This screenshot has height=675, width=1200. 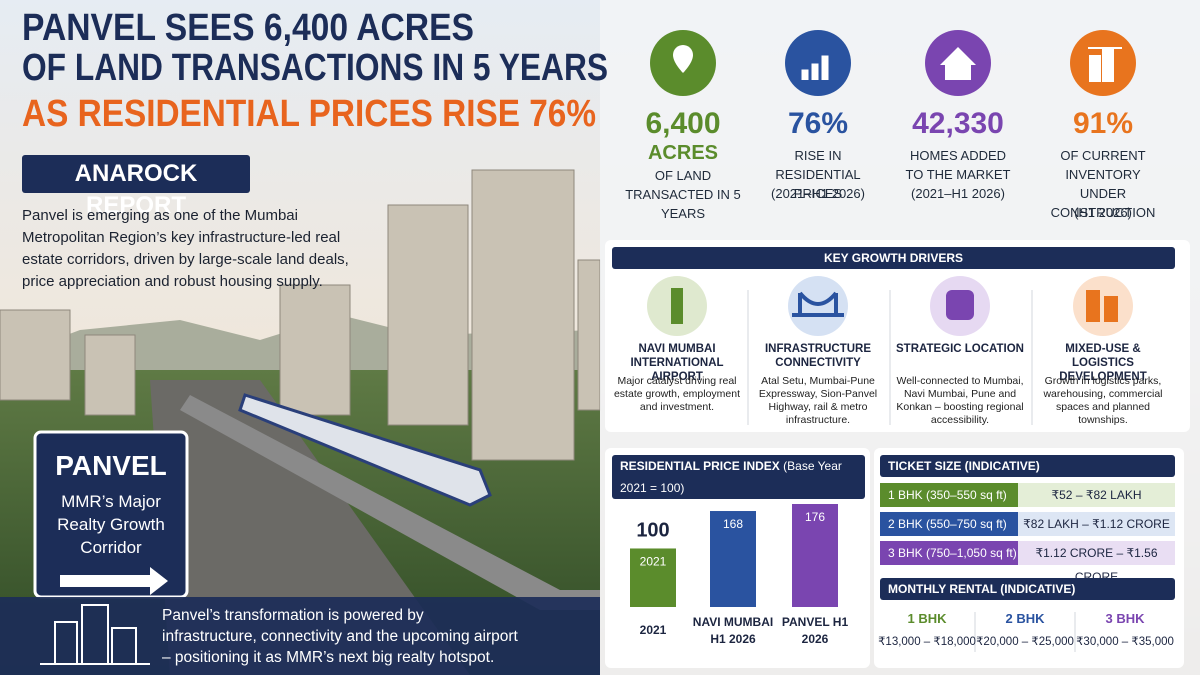 What do you see at coordinates (111, 524) in the screenshot?
I see `sign-subtitle: MMR’s Major Realty Growth Corridor` at bounding box center [111, 524].